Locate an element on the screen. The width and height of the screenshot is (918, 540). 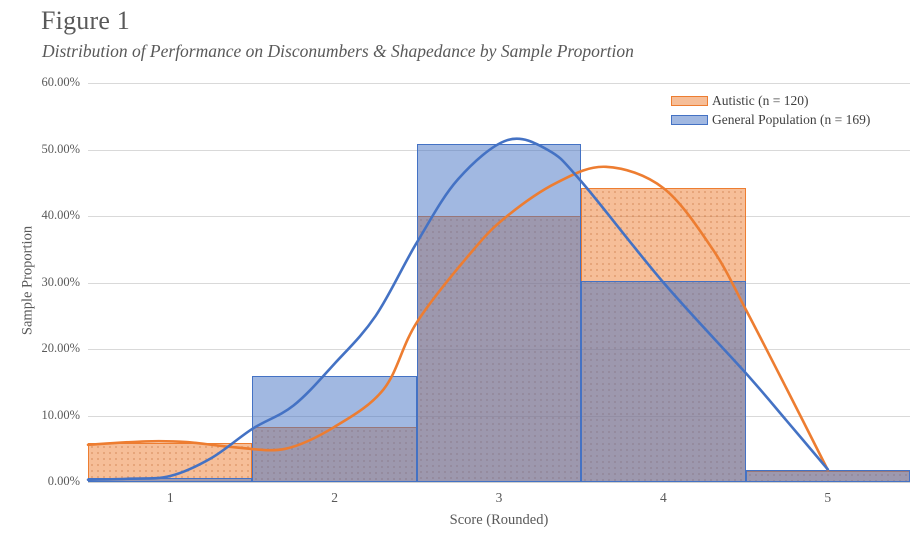
figure-title: Figure 1 is located at coordinates (85, 20).